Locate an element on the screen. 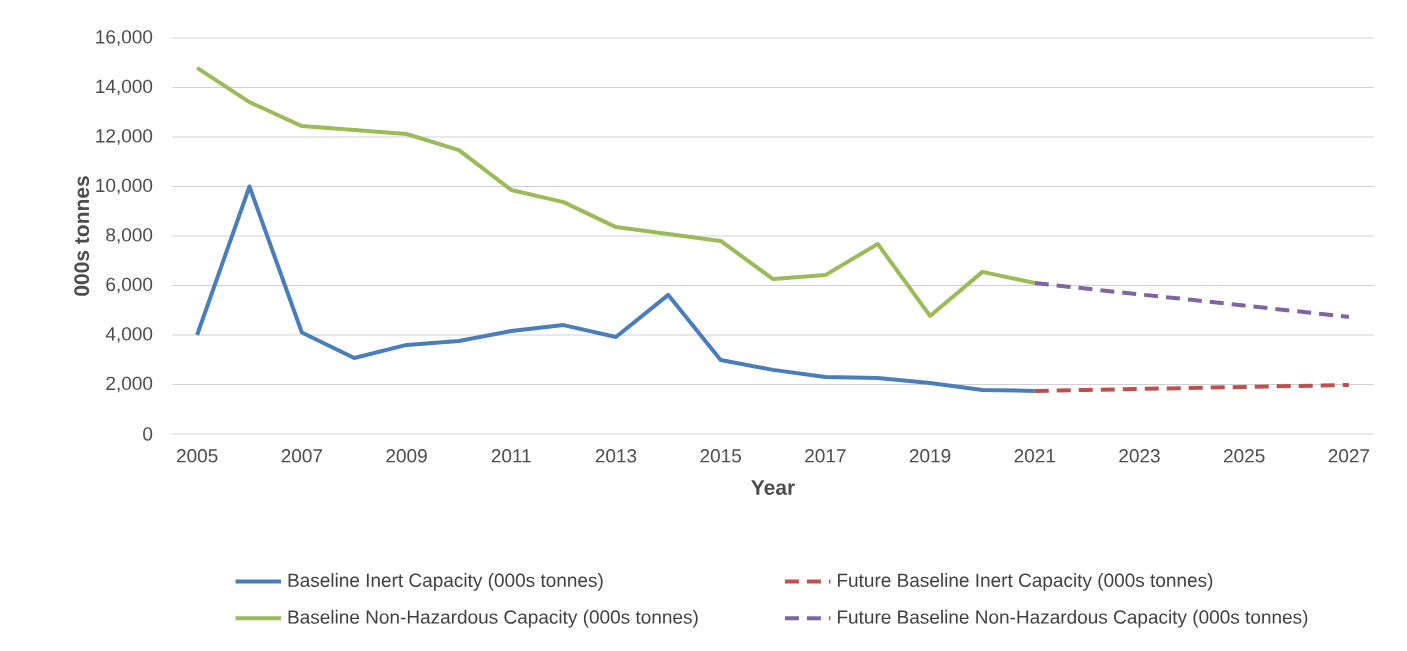  x-tick-label: 2019 is located at coordinates (930, 456).